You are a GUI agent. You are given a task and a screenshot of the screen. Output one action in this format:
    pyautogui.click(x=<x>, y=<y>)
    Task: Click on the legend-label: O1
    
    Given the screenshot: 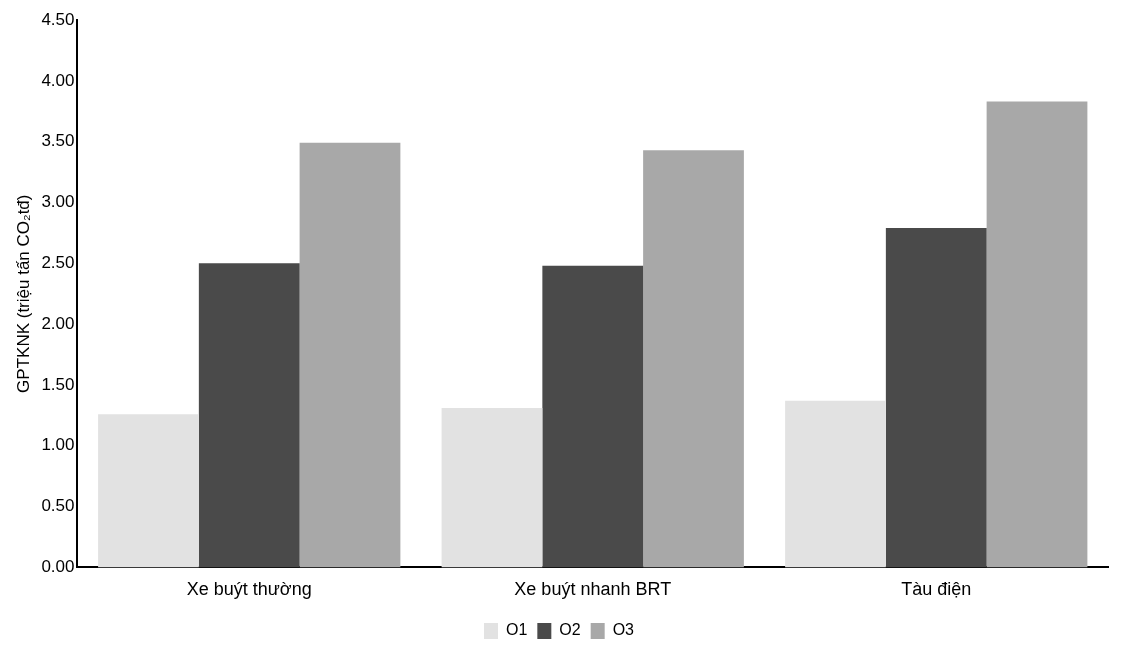 What is the action you would take?
    pyautogui.click(x=516, y=630)
    